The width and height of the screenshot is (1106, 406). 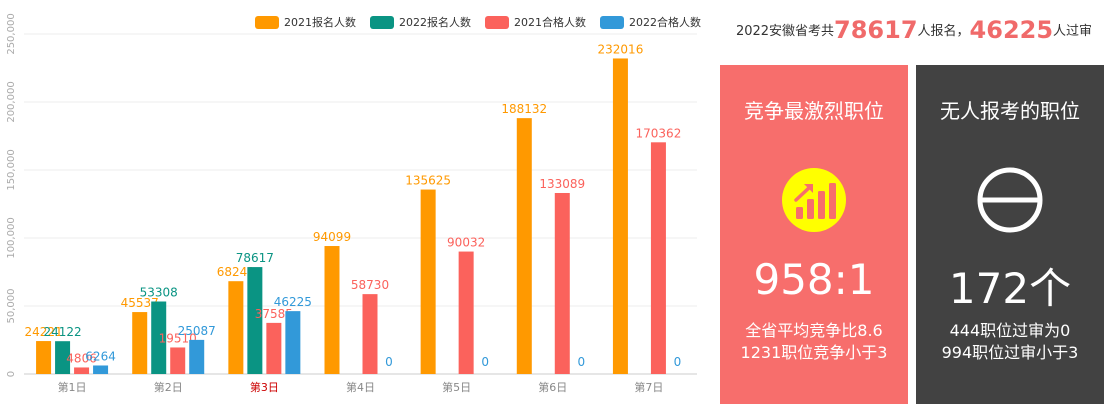 What do you see at coordinates (159, 293) in the screenshot?
I see `data-label: 53308` at bounding box center [159, 293].